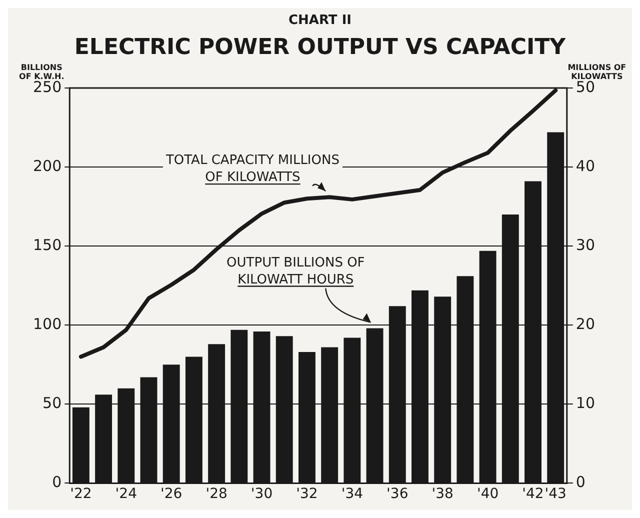  Describe the element at coordinates (261, 494) in the screenshot. I see `x-tick-label: '30` at that location.